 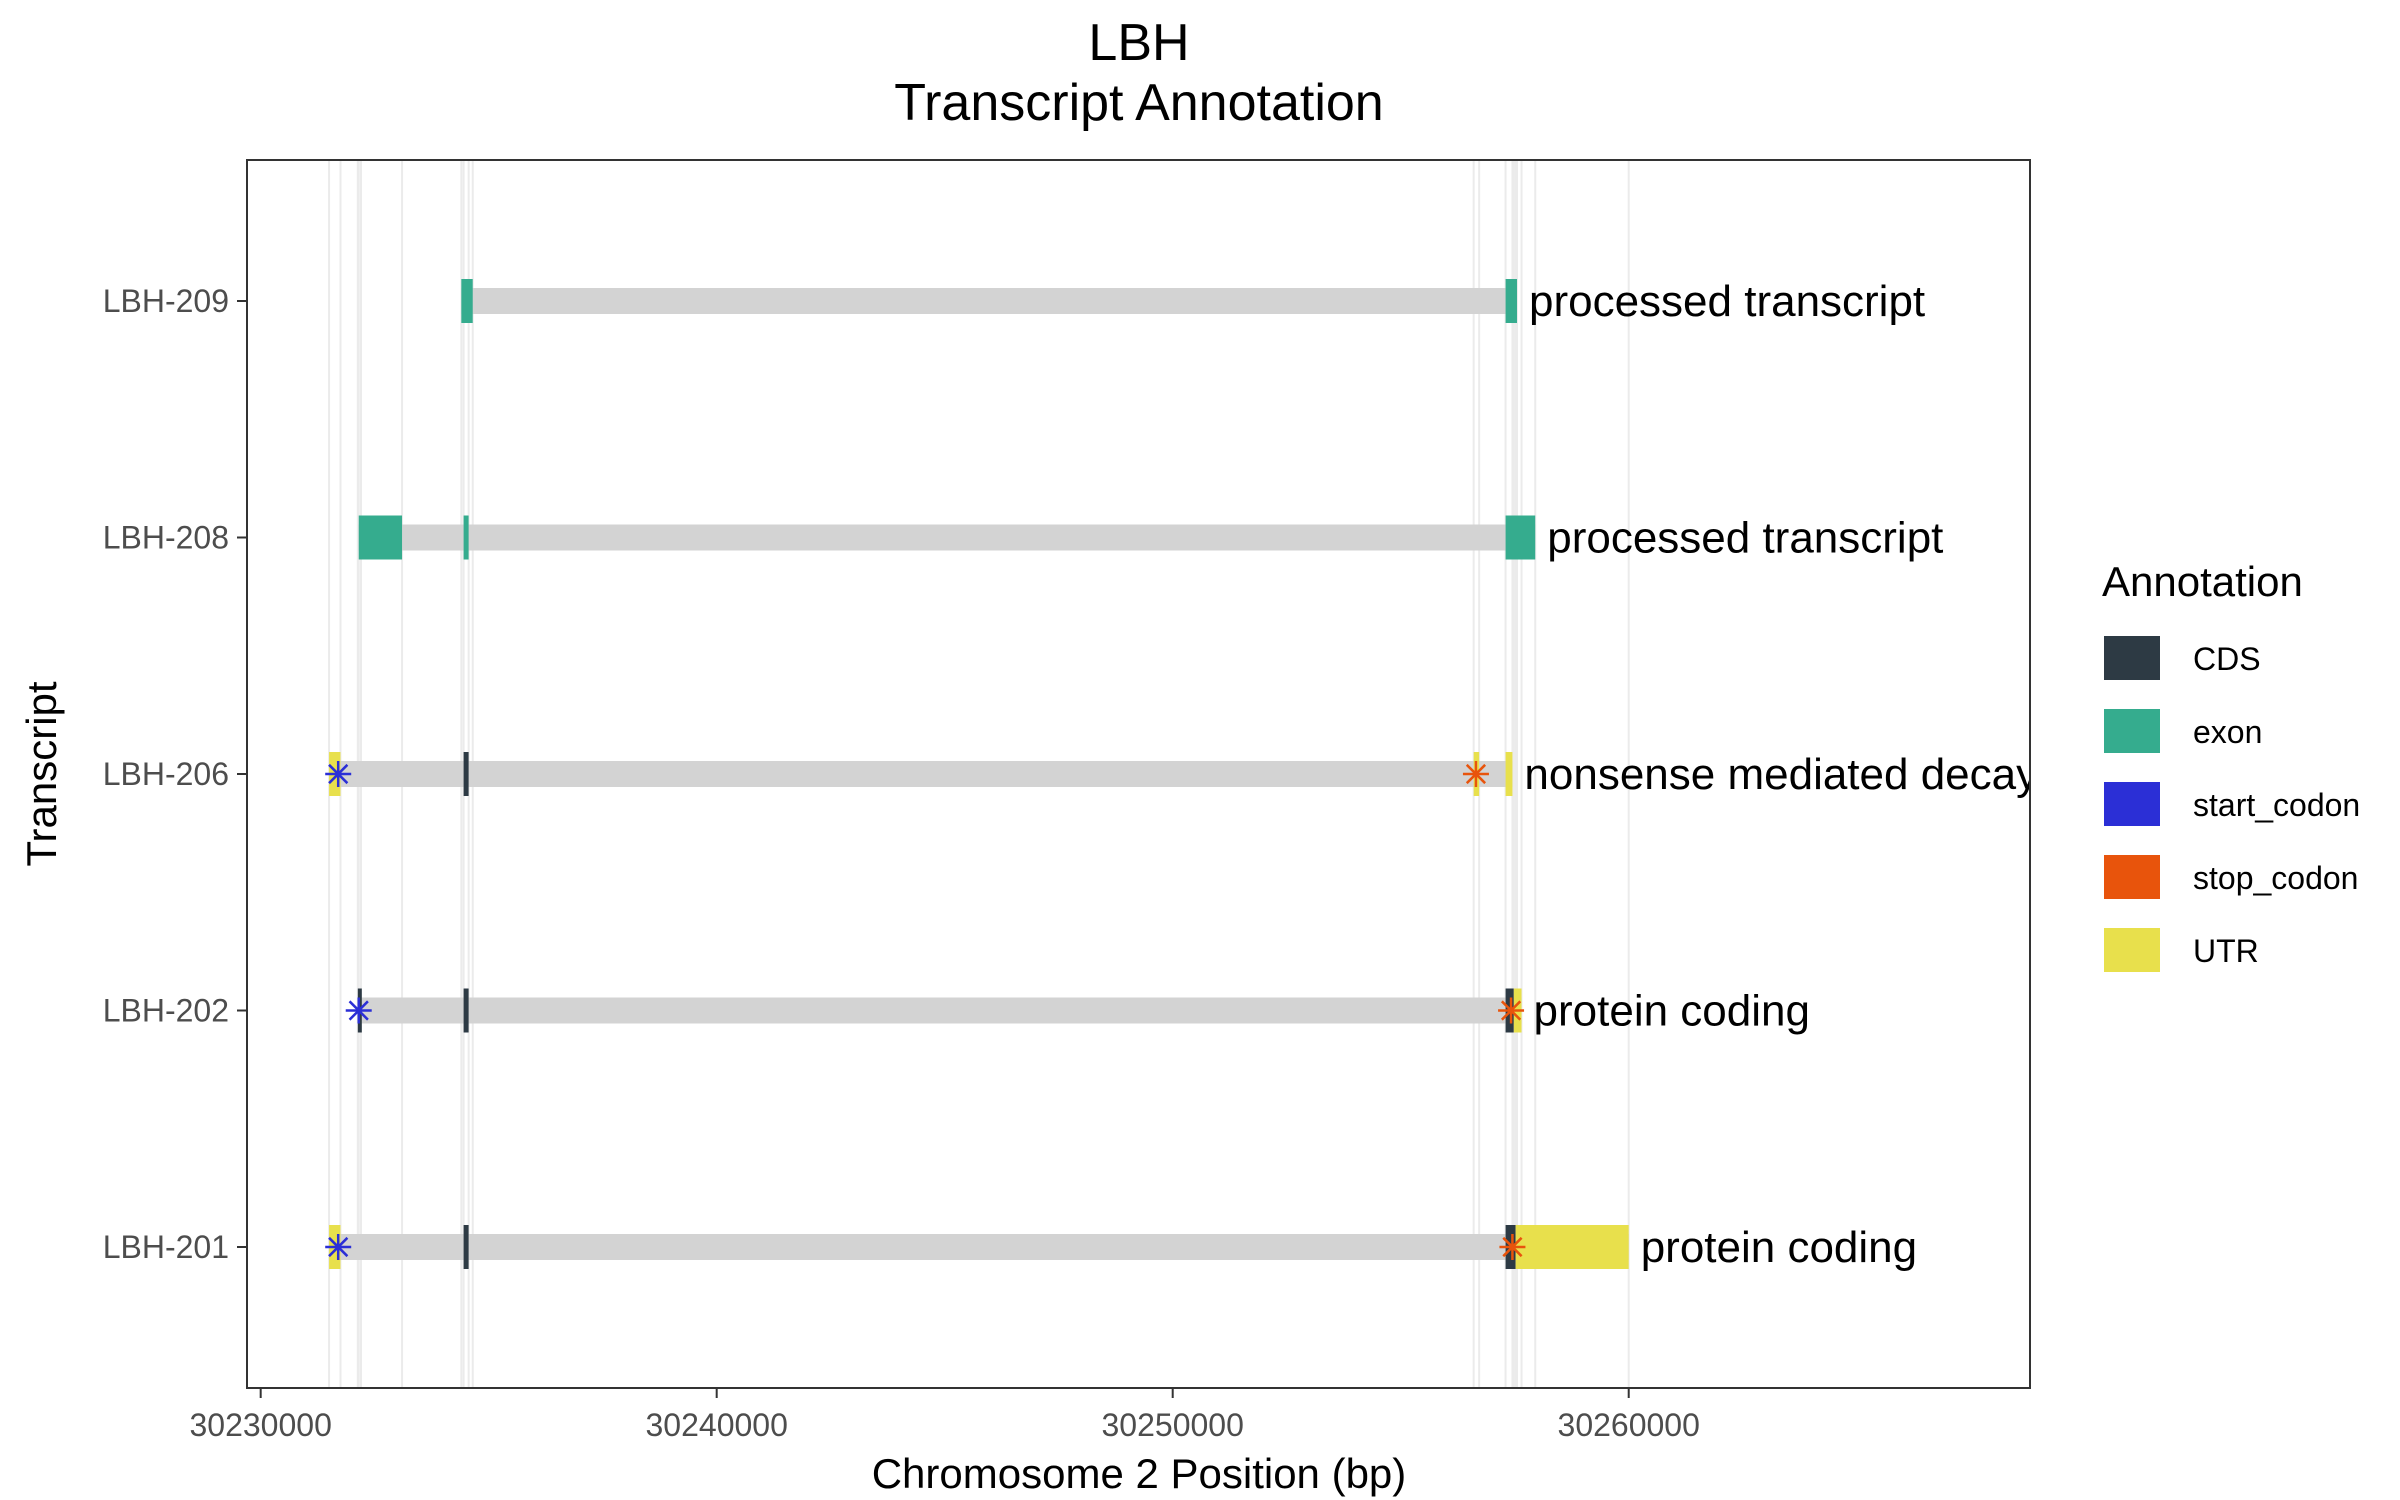 What do you see at coordinates (166, 774) in the screenshot?
I see `y-tick-label: LBH-206` at bounding box center [166, 774].